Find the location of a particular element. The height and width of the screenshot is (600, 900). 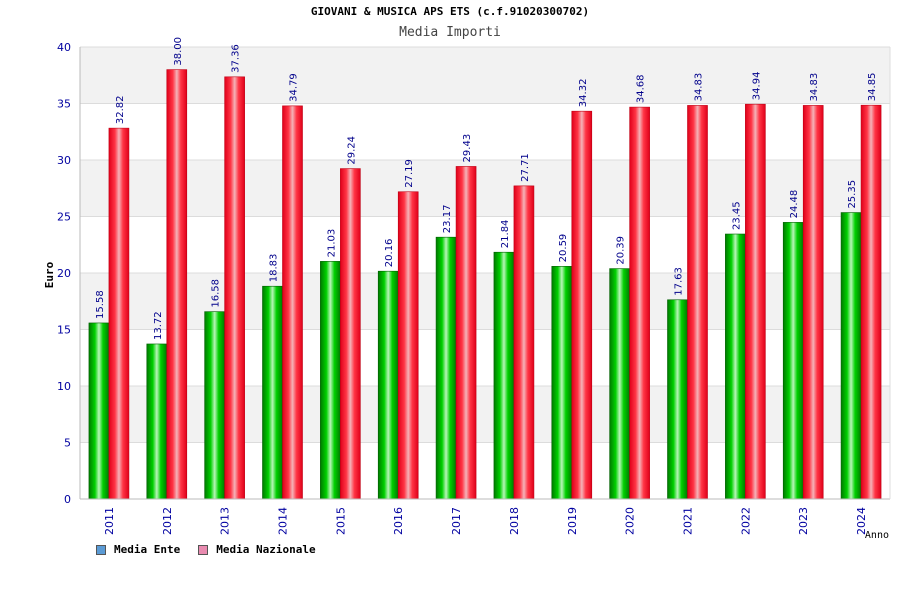

data-label: 34.85 is located at coordinates (872, 87).